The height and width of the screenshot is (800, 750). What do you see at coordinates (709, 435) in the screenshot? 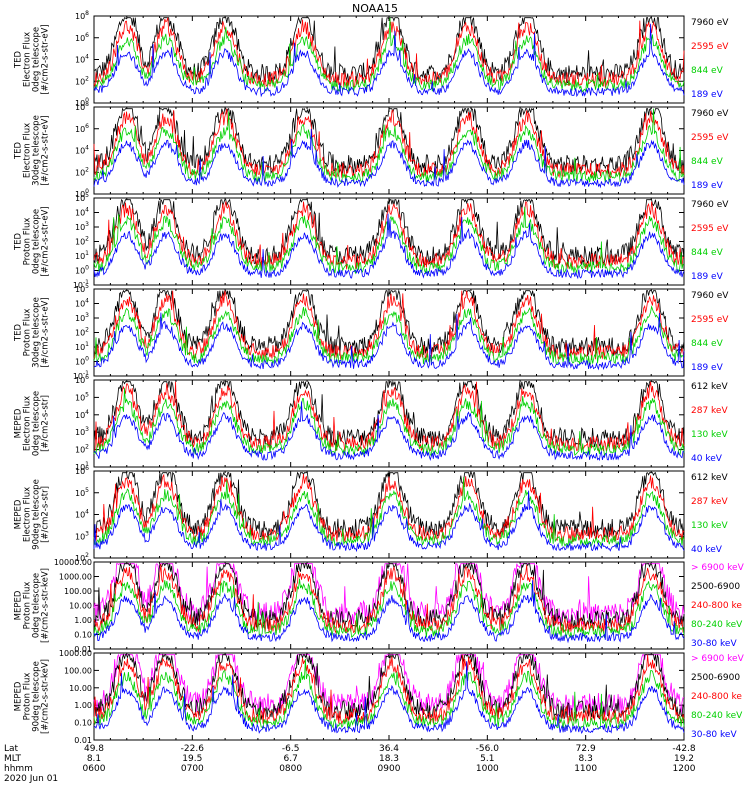
I see `legend-entry: 130 keV` at bounding box center [709, 435].